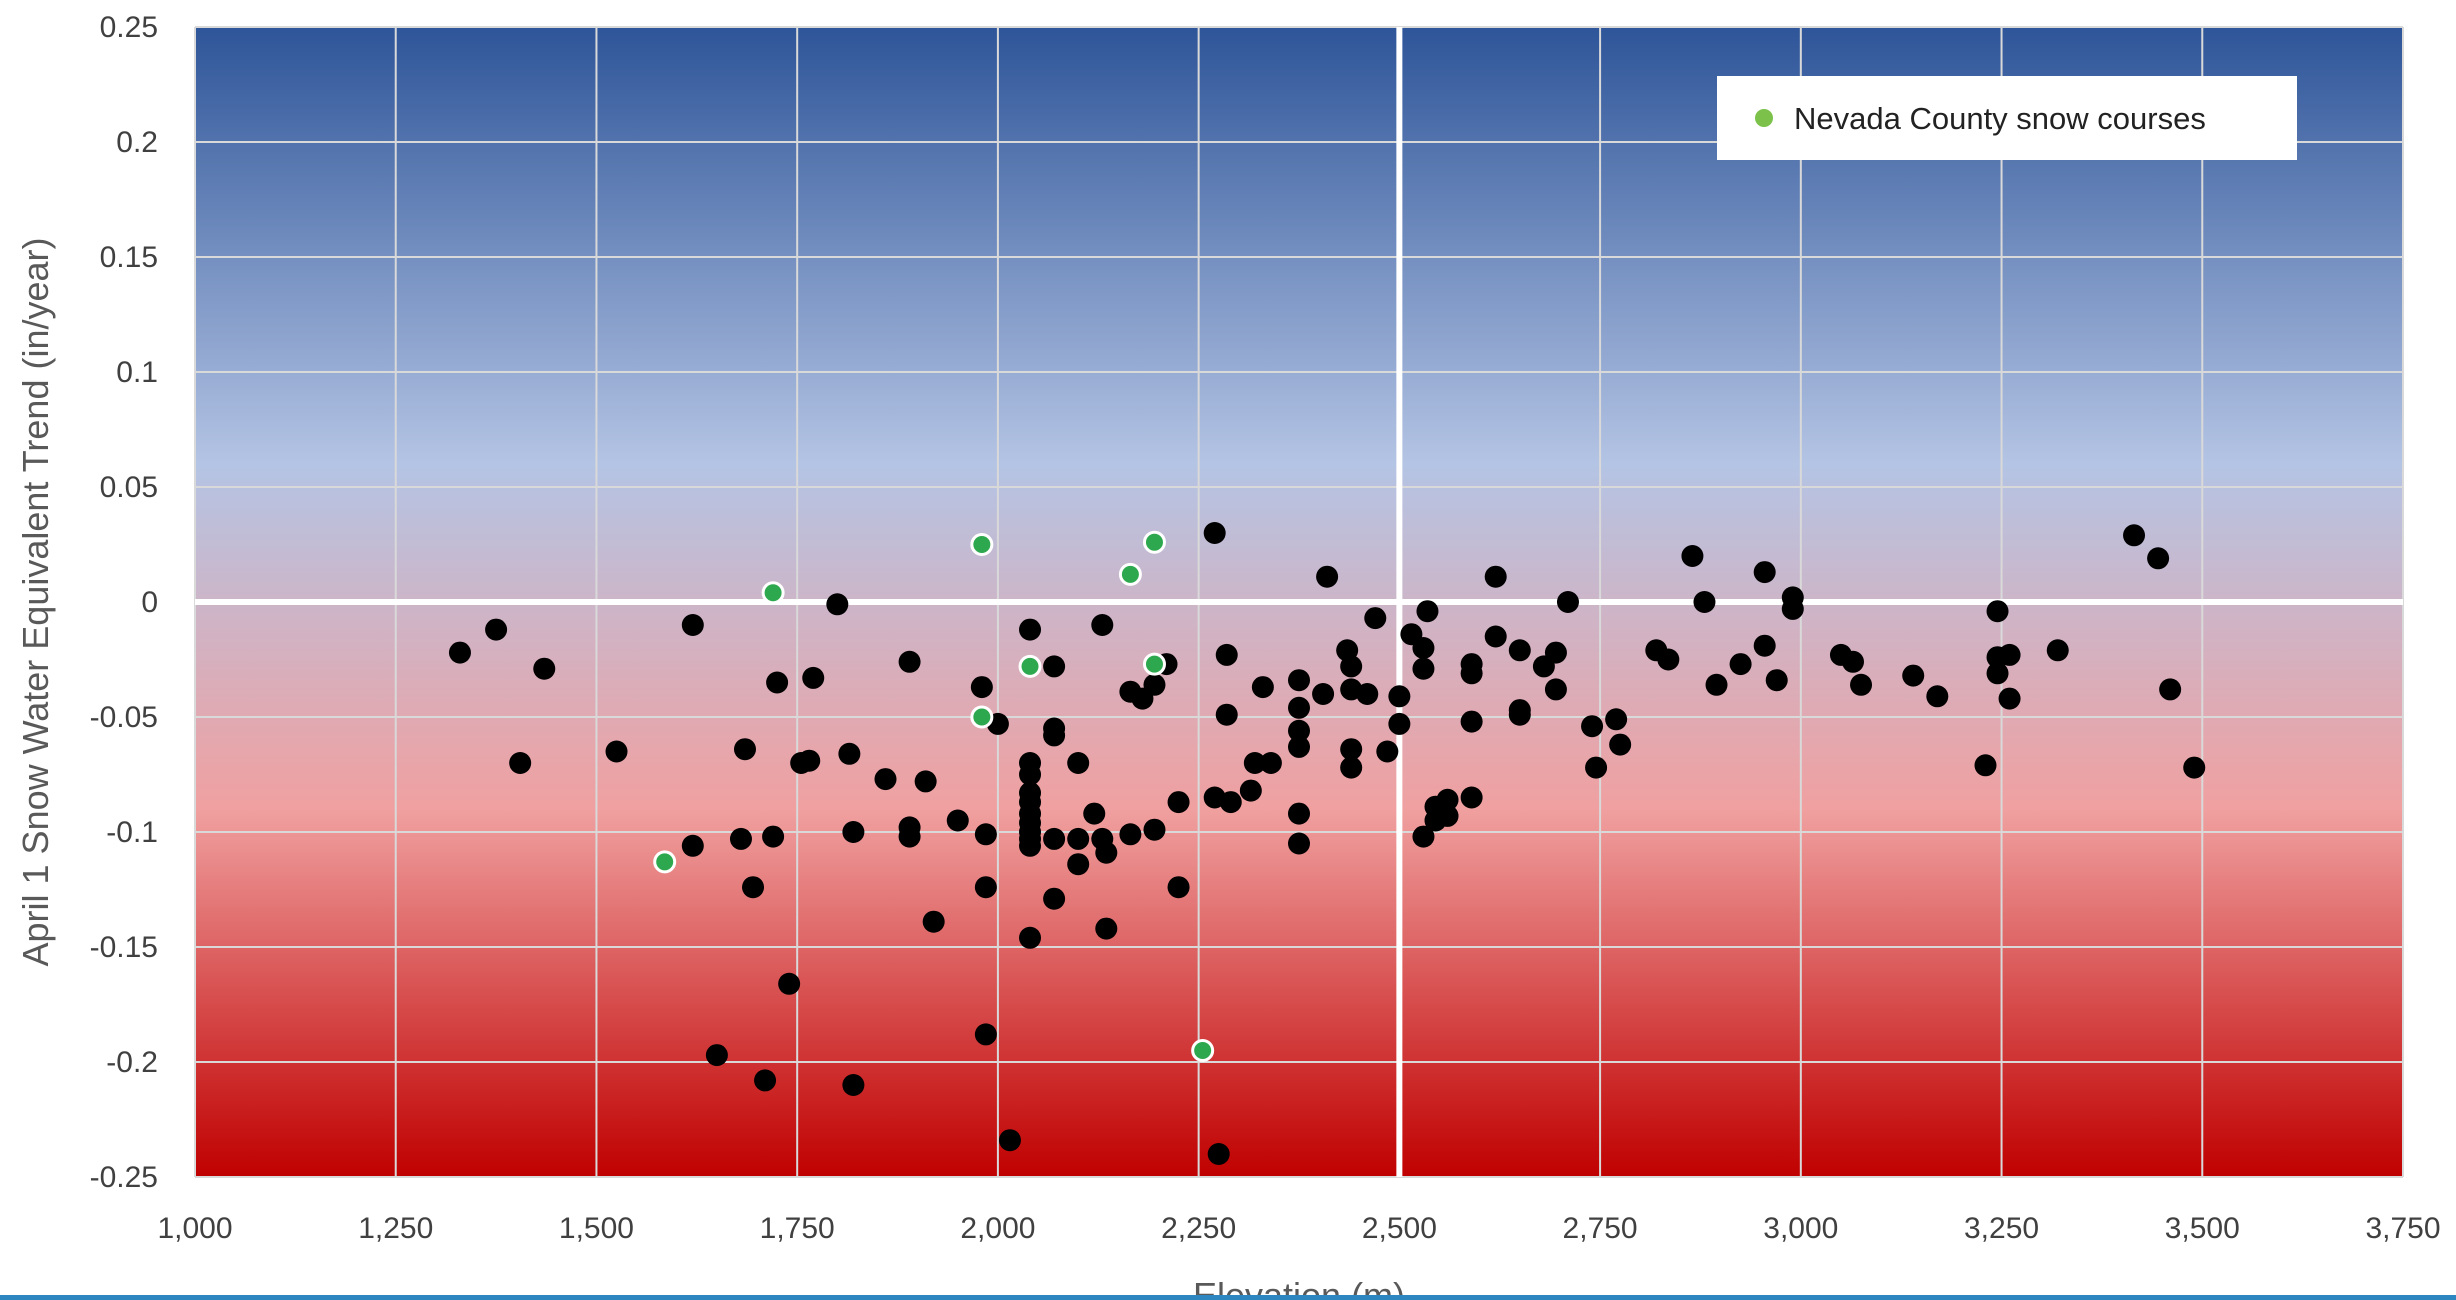 The width and height of the screenshot is (2456, 1300). What do you see at coordinates (194, 1228) in the screenshot?
I see `x-tick-label: 1,000` at bounding box center [194, 1228].